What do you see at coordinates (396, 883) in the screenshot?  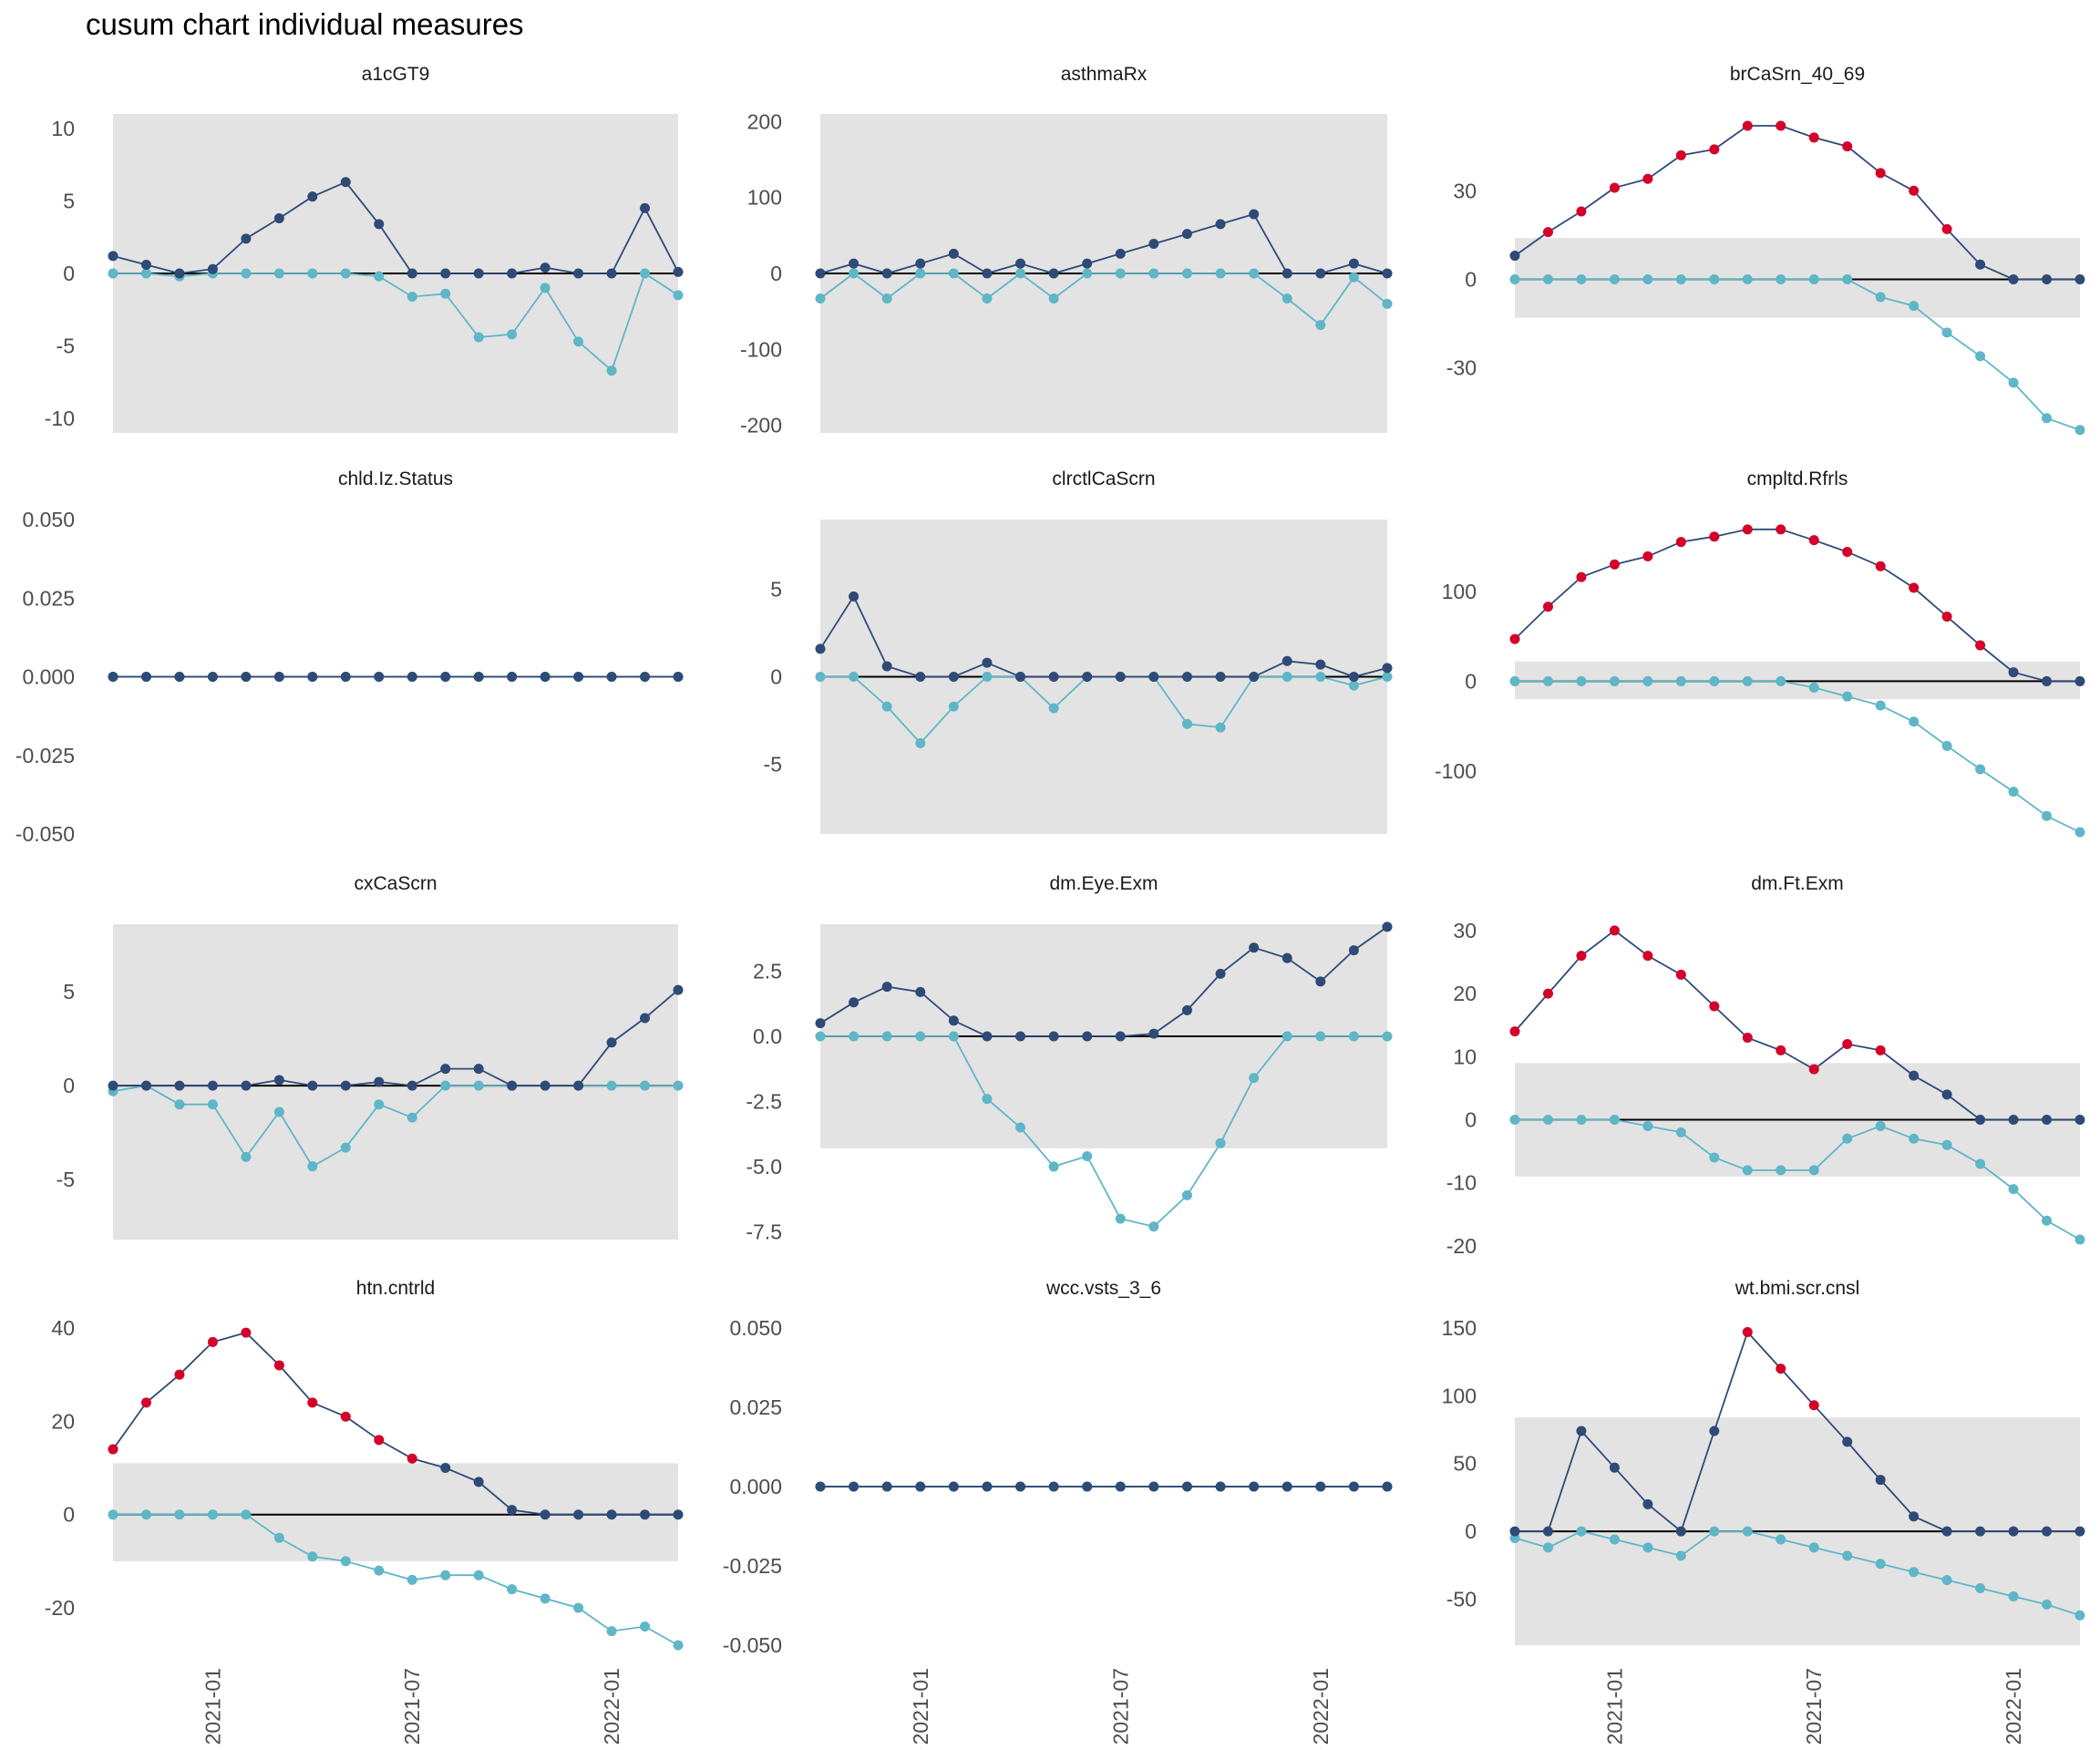 I see `panel-title: cxCaScrn` at bounding box center [396, 883].